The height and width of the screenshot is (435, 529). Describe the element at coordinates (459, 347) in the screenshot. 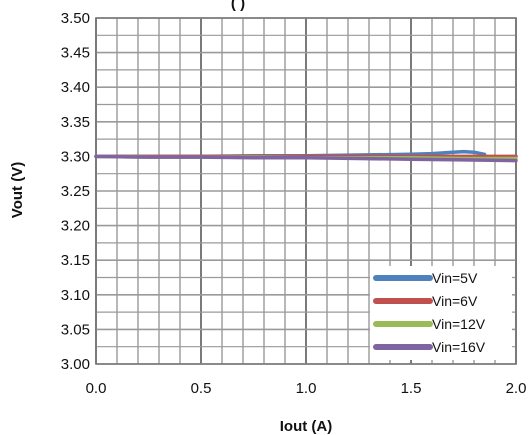

I see `legend-label: Vin=16V` at that location.